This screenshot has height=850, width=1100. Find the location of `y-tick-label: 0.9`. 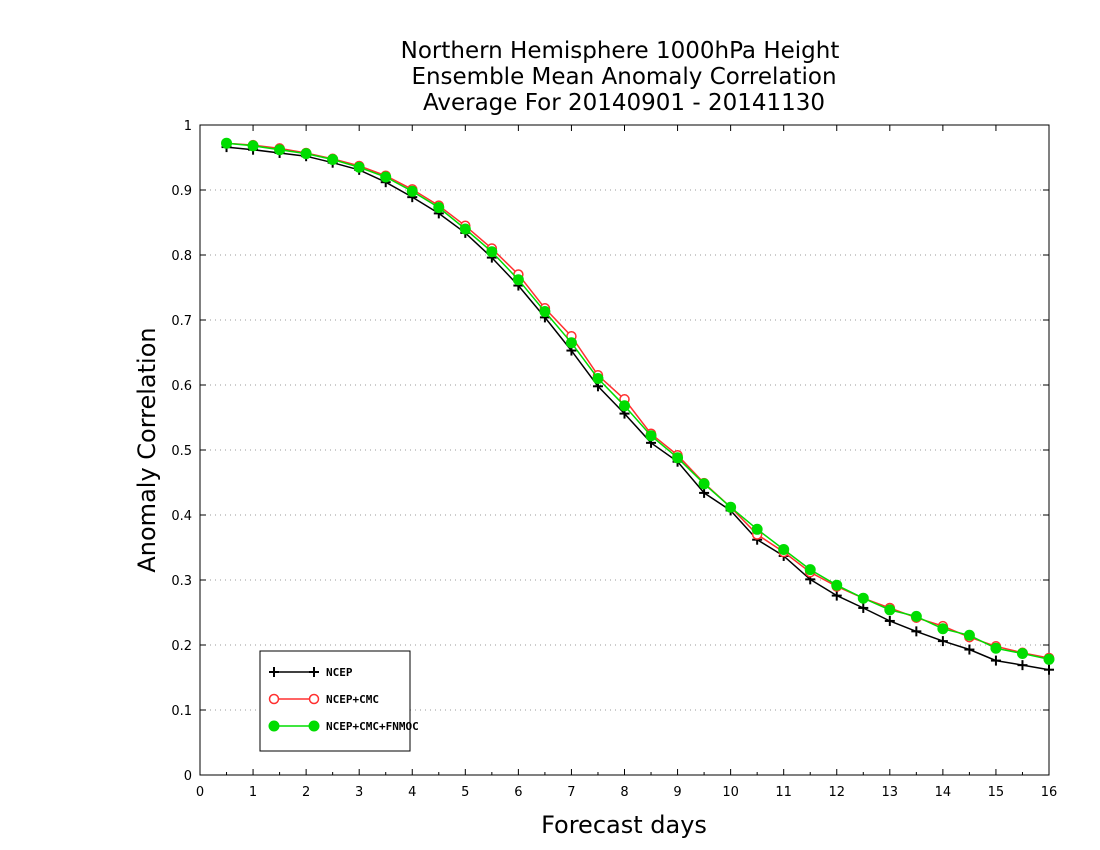

y-tick-label: 0.9 is located at coordinates (181, 191).